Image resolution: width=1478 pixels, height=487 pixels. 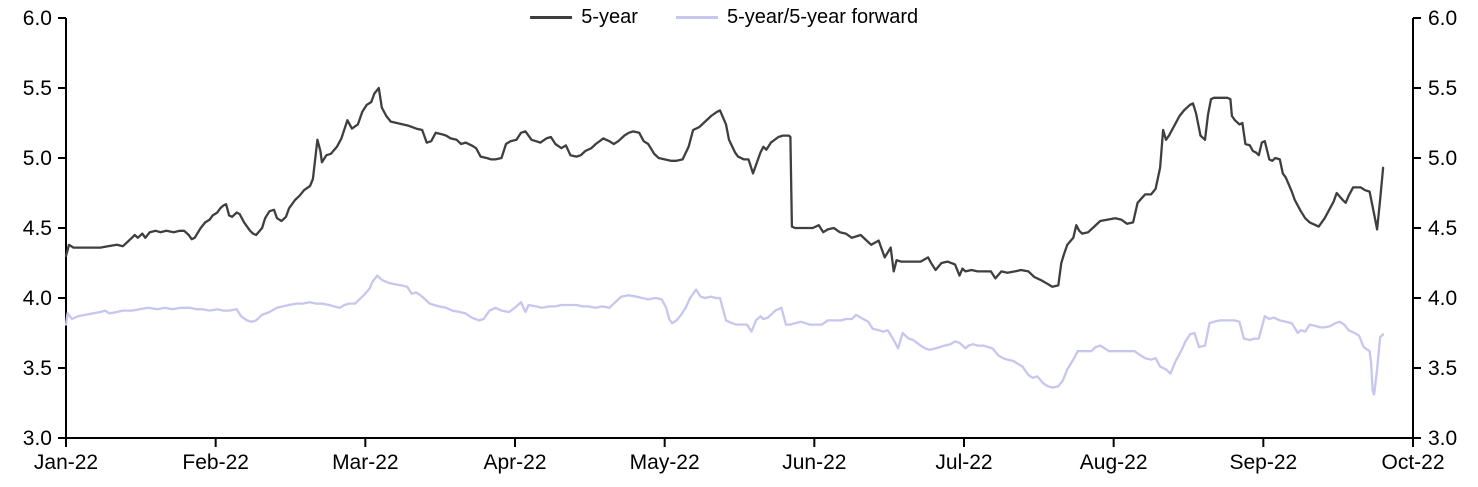 I want to click on legend-item-5-year: 5-year, so click(x=584, y=17).